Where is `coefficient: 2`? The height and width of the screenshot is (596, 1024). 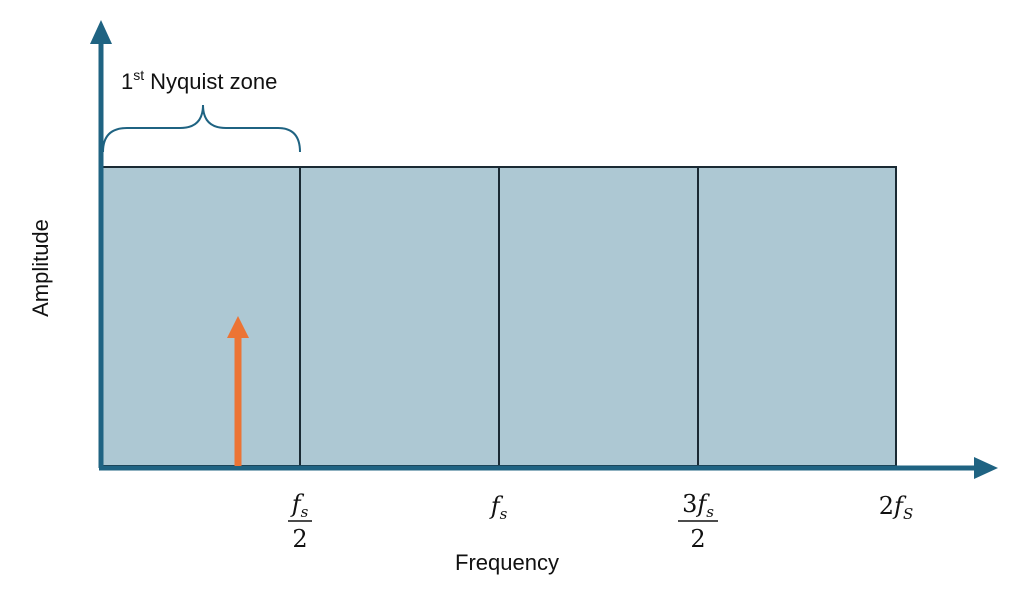
coefficient: 2 is located at coordinates (886, 506).